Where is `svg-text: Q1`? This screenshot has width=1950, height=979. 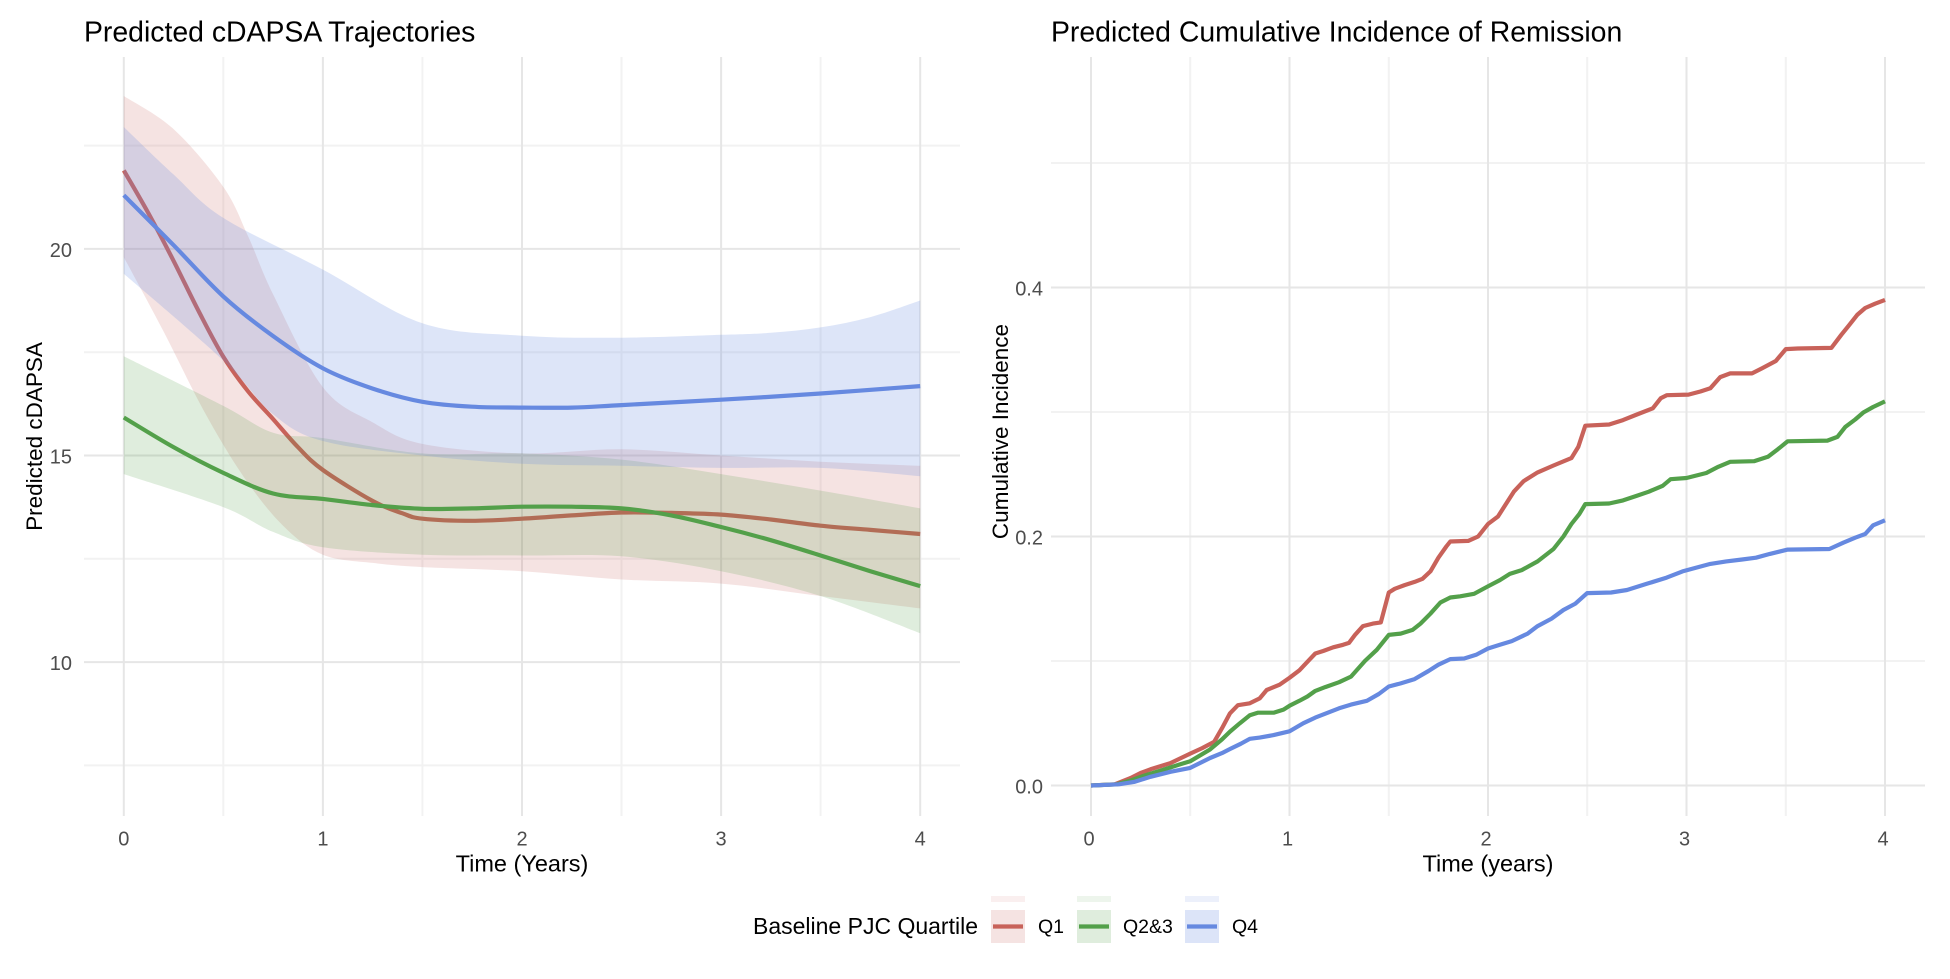 svg-text: Q1 is located at coordinates (1051, 927).